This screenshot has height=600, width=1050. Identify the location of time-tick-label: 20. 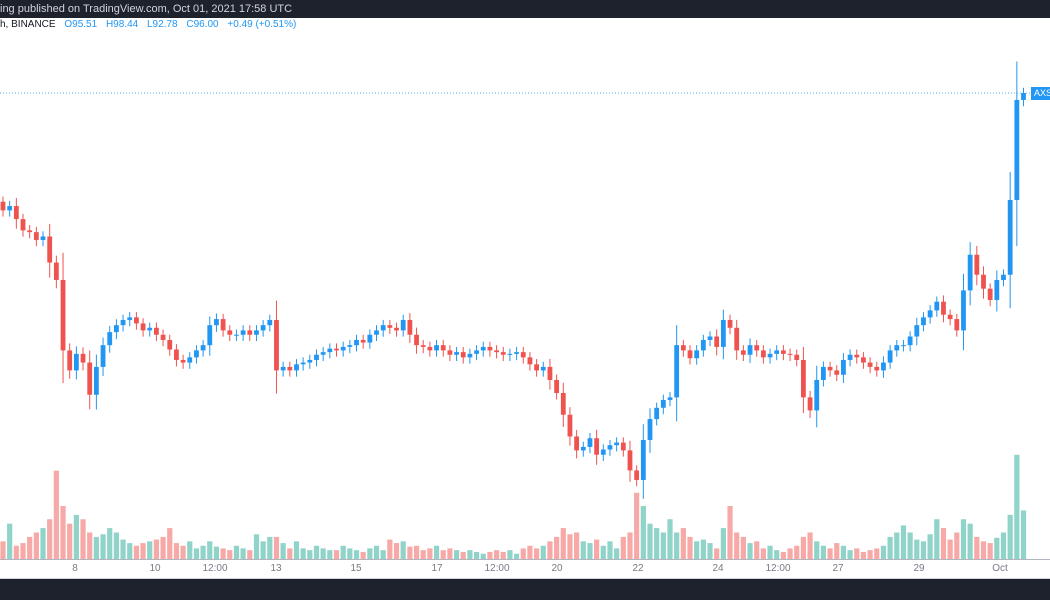
(557, 568).